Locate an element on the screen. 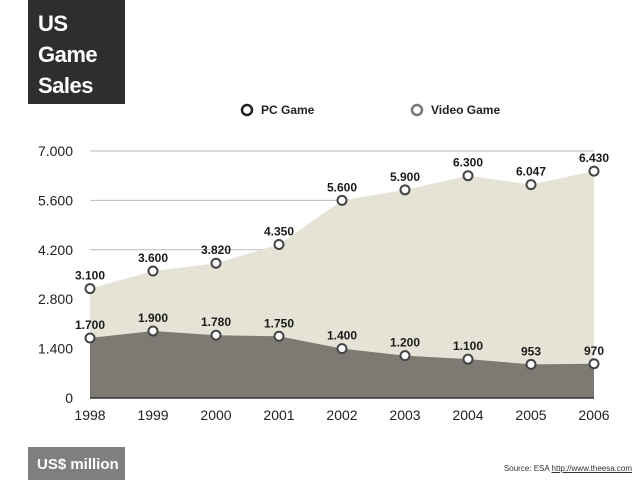 This screenshot has height=480, width=640. data-label-pc-game: 1.900 is located at coordinates (153, 318).